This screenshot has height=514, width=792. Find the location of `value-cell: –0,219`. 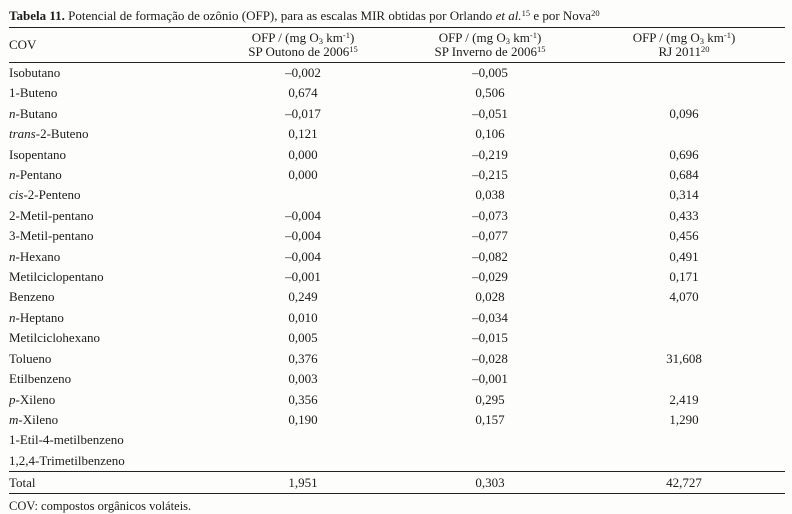

value-cell: –0,219 is located at coordinates (490, 154).